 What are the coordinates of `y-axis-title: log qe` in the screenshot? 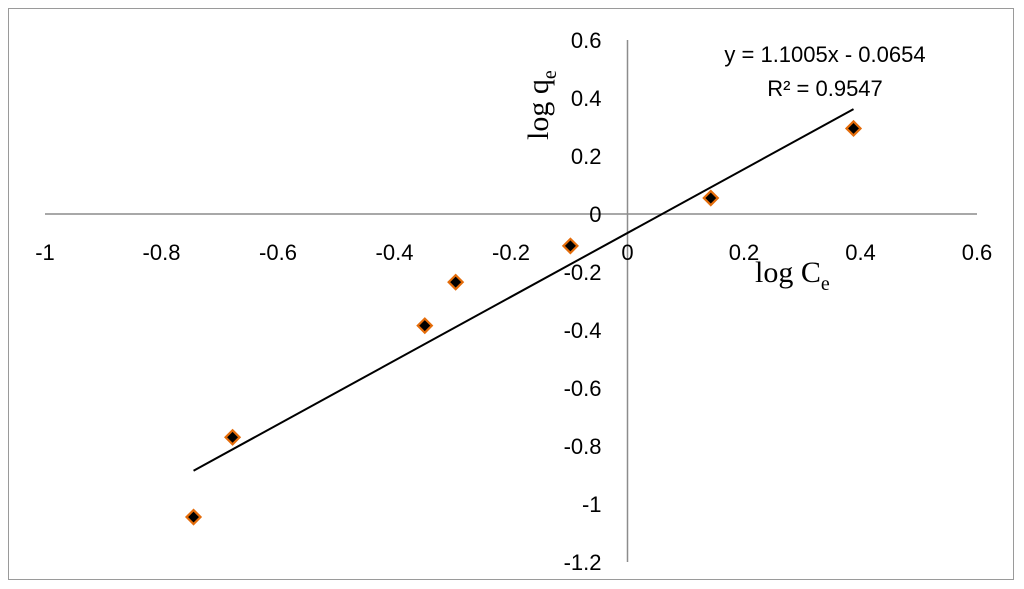 It's located at (541, 105).